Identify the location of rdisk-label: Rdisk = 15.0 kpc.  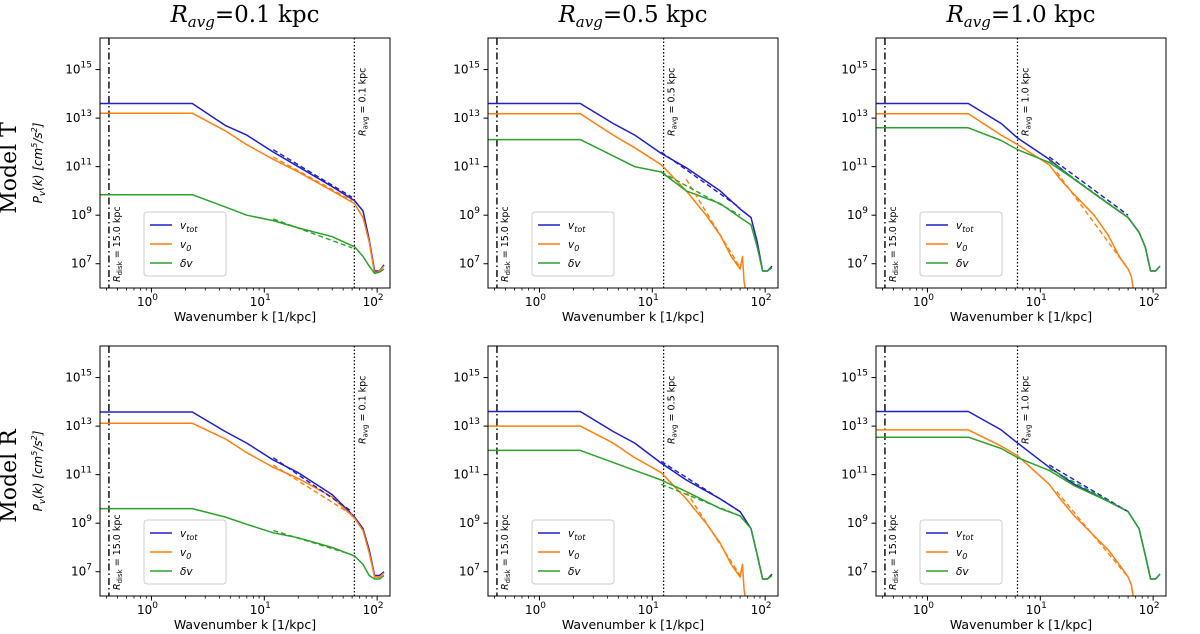
(894, 244).